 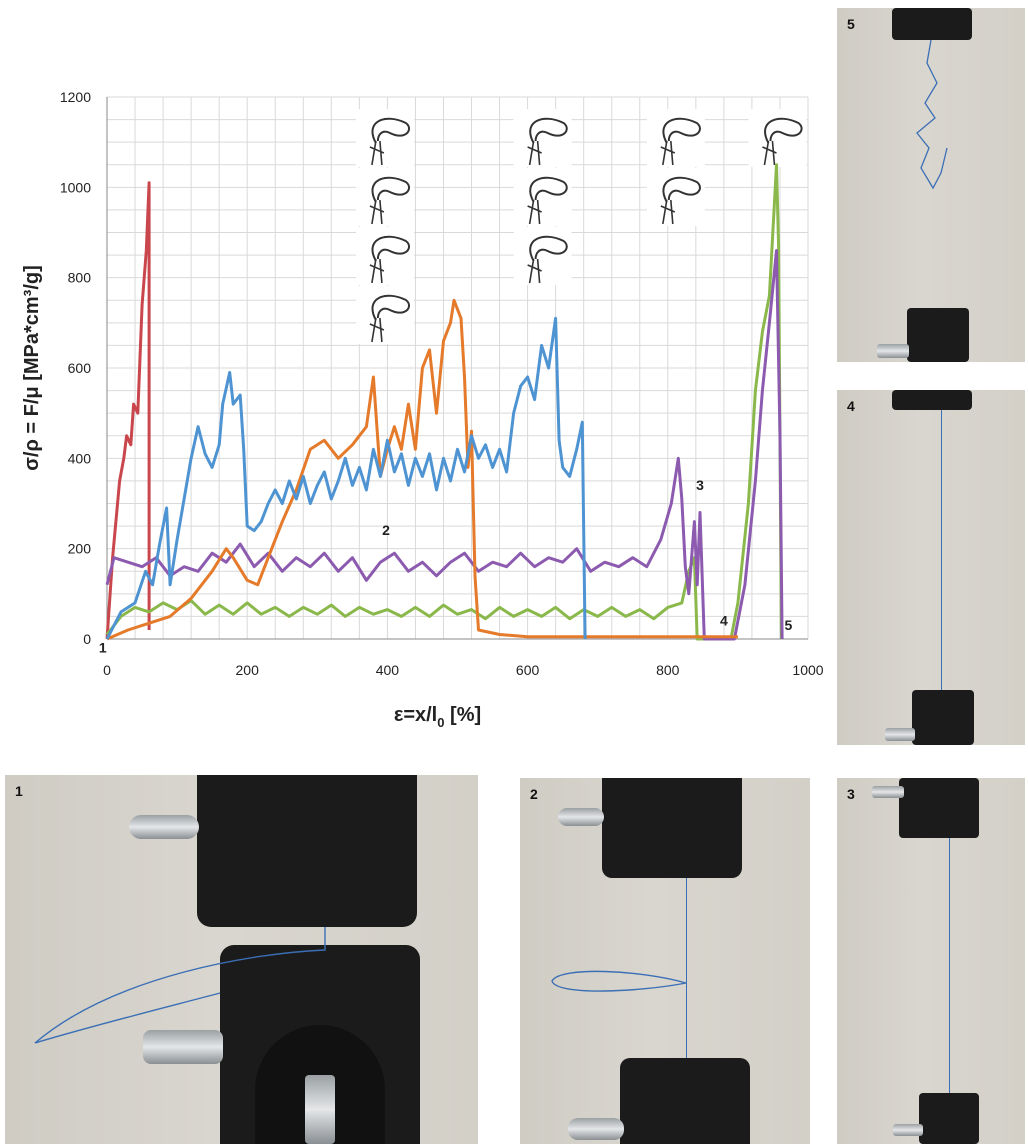 What do you see at coordinates (807, 670) in the screenshot?
I see `x-tick-label: 1000` at bounding box center [807, 670].